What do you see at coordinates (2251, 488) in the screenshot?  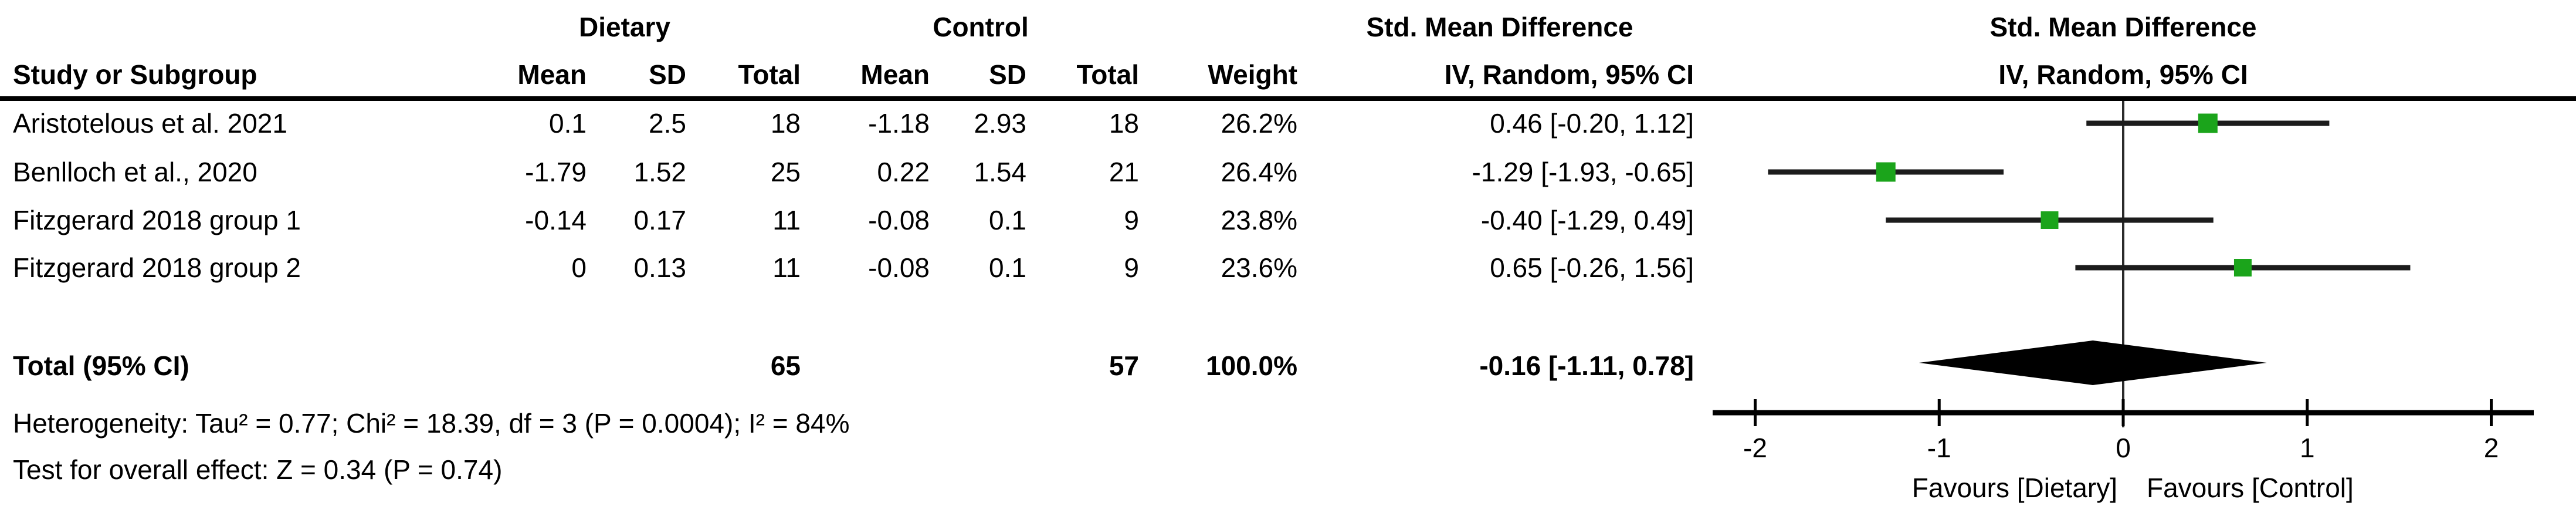 I see `favours-right-label: Favours [Control]` at bounding box center [2251, 488].